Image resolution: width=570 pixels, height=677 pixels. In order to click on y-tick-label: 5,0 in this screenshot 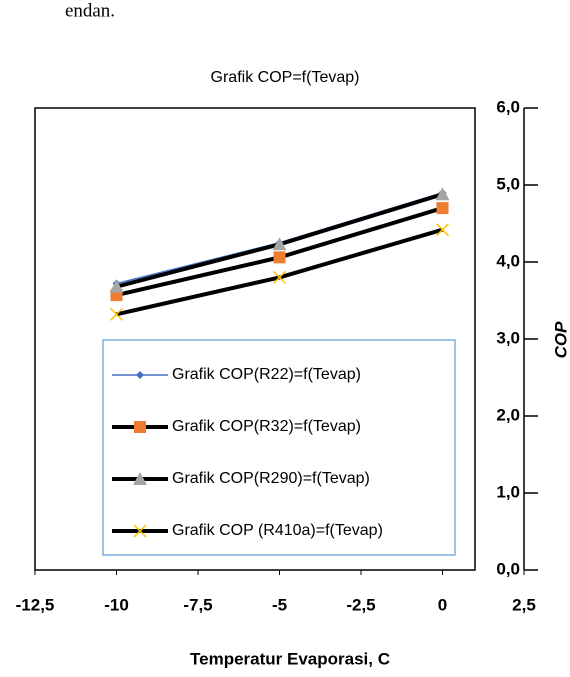, I will do `click(508, 183)`.